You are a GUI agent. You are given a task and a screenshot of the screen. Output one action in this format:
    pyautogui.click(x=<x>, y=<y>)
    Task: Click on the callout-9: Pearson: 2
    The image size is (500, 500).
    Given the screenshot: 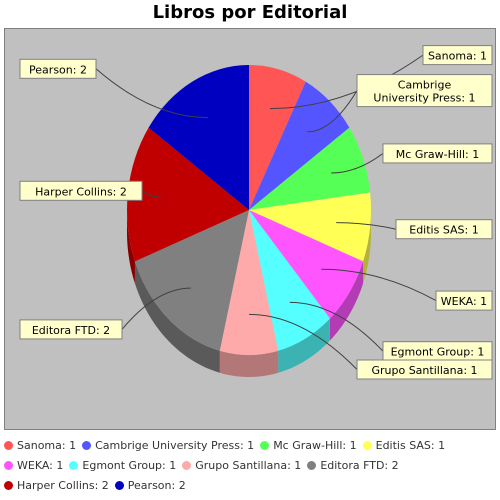 What is the action you would take?
    pyautogui.click(x=114, y=88)
    